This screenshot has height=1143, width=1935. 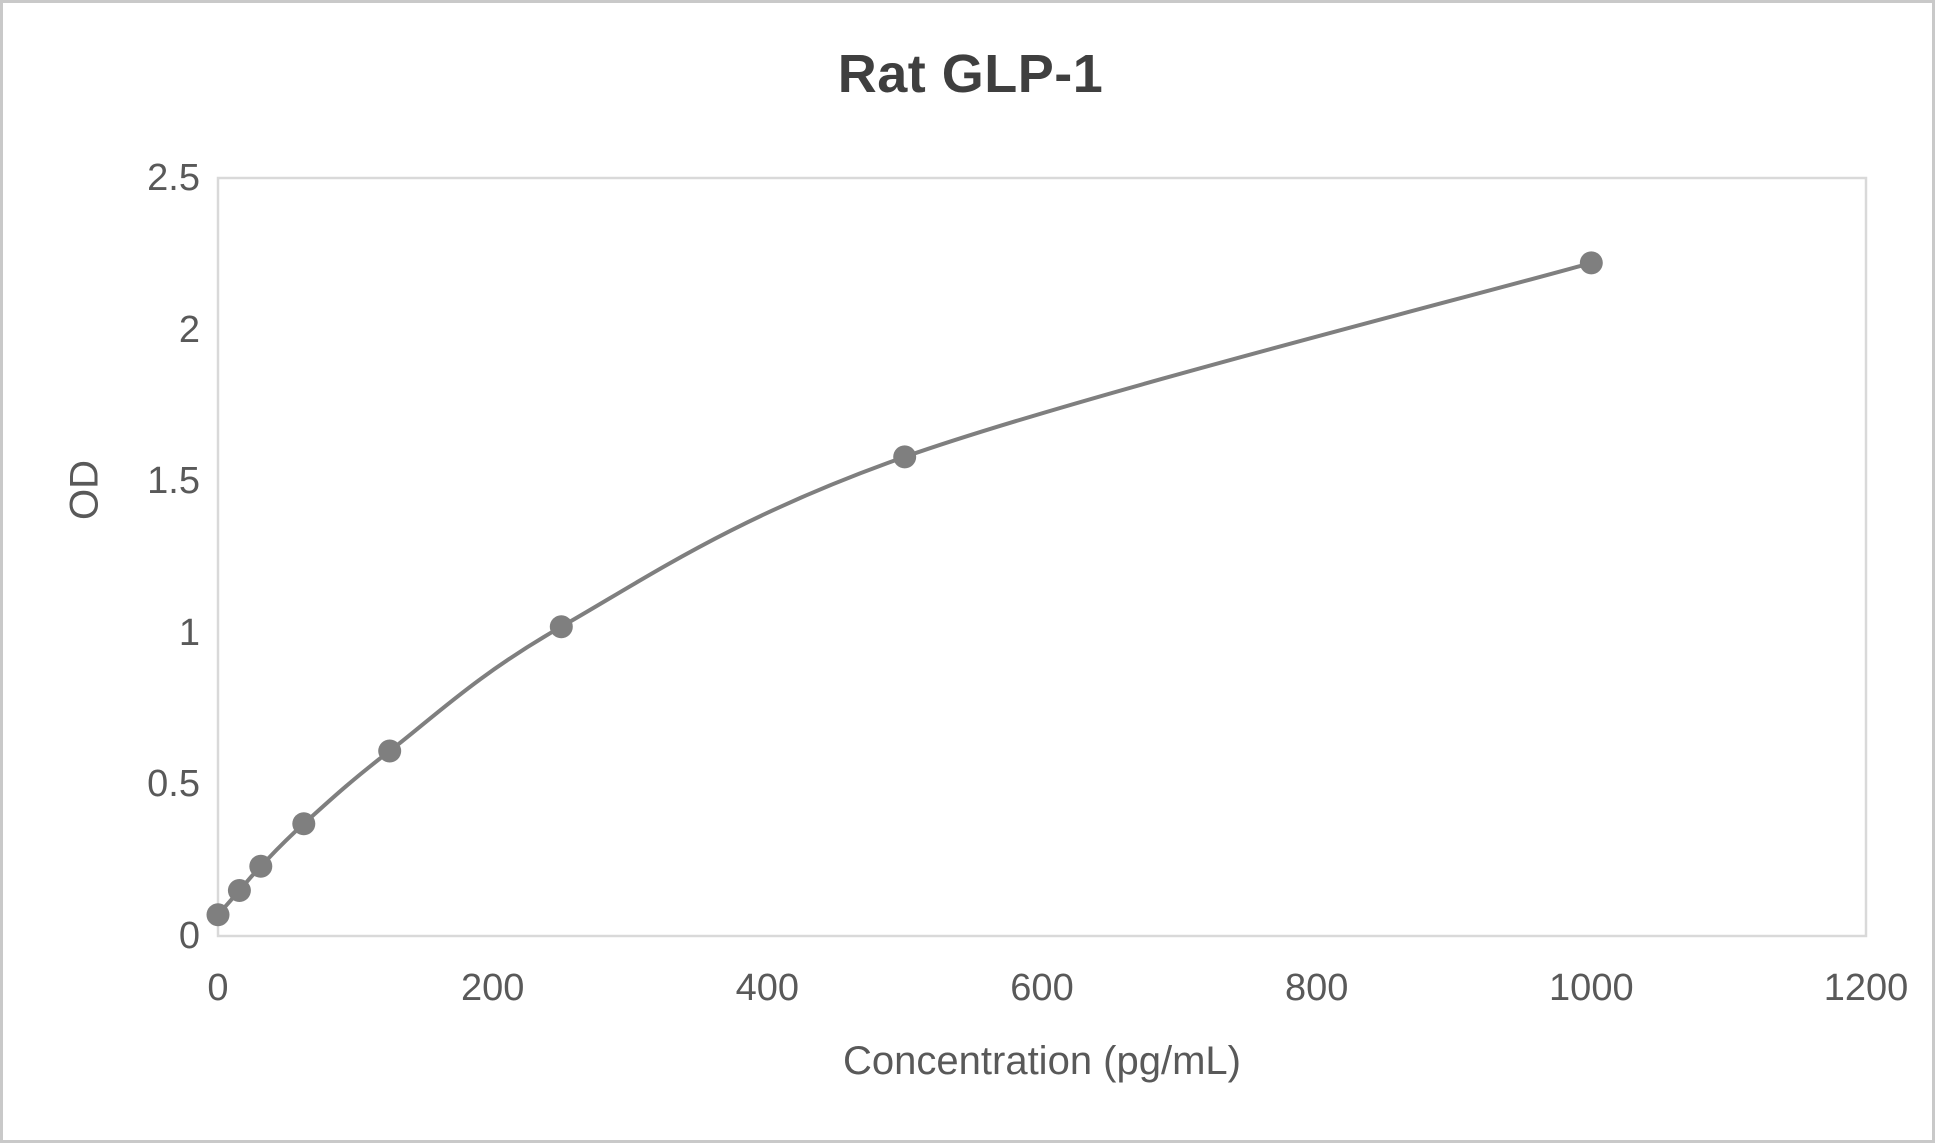 I want to click on chart-title: Rat GLP-1, so click(x=970, y=74).